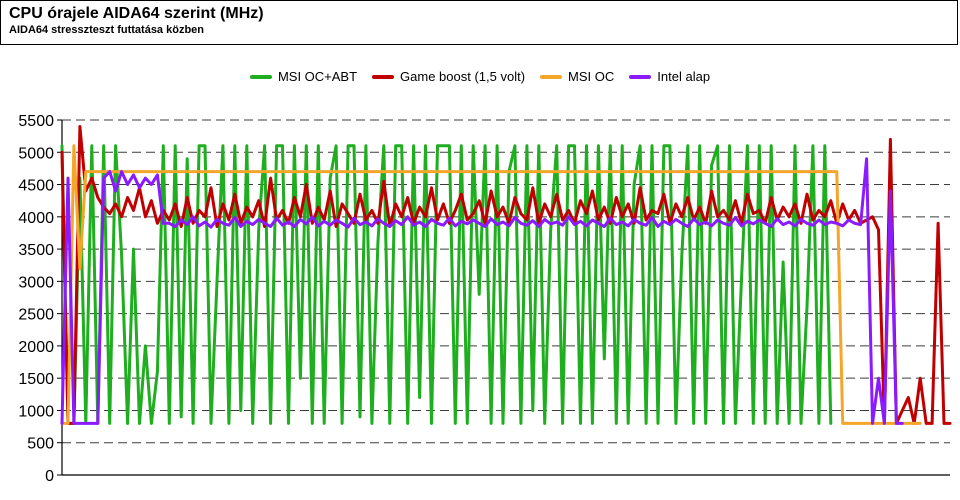  I want to click on y-tick-label-5000: 5000, so click(36, 153).